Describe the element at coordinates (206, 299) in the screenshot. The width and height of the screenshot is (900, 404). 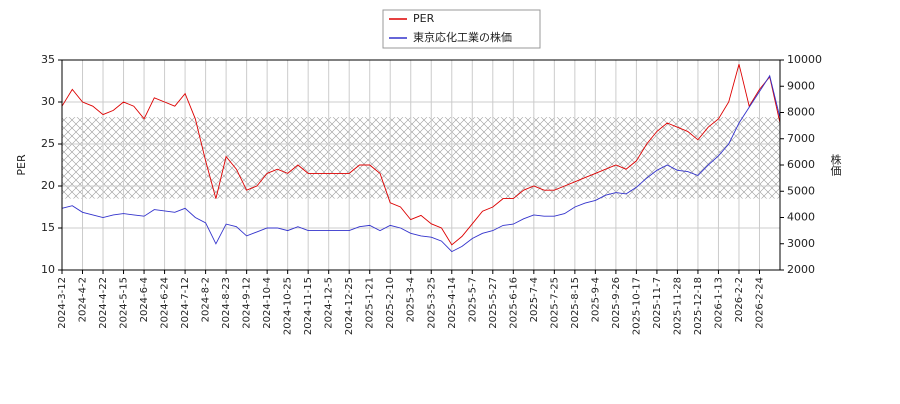
I see `x-tick-label: 2024-8-2` at that location.